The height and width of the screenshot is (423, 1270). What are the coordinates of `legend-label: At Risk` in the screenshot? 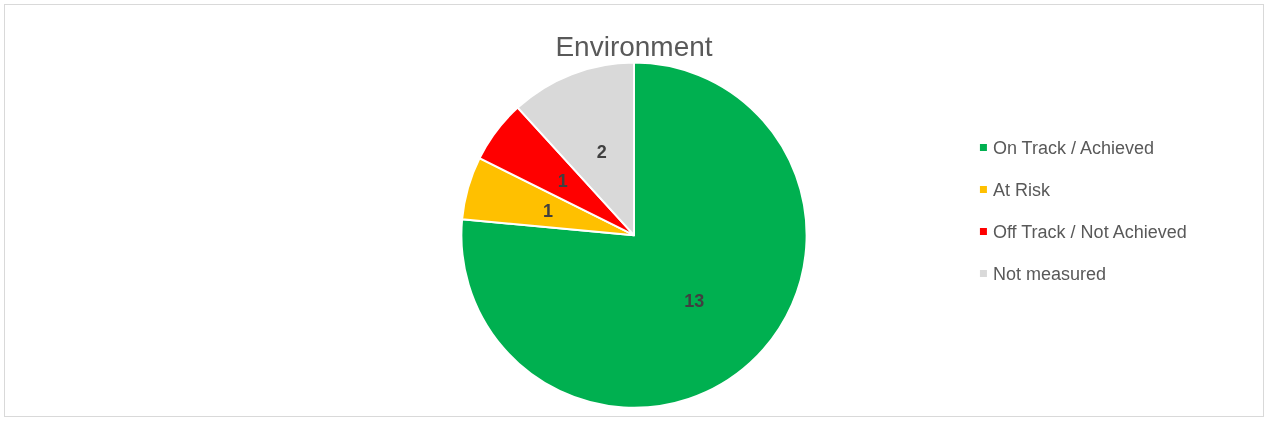 It's located at (1021, 189).